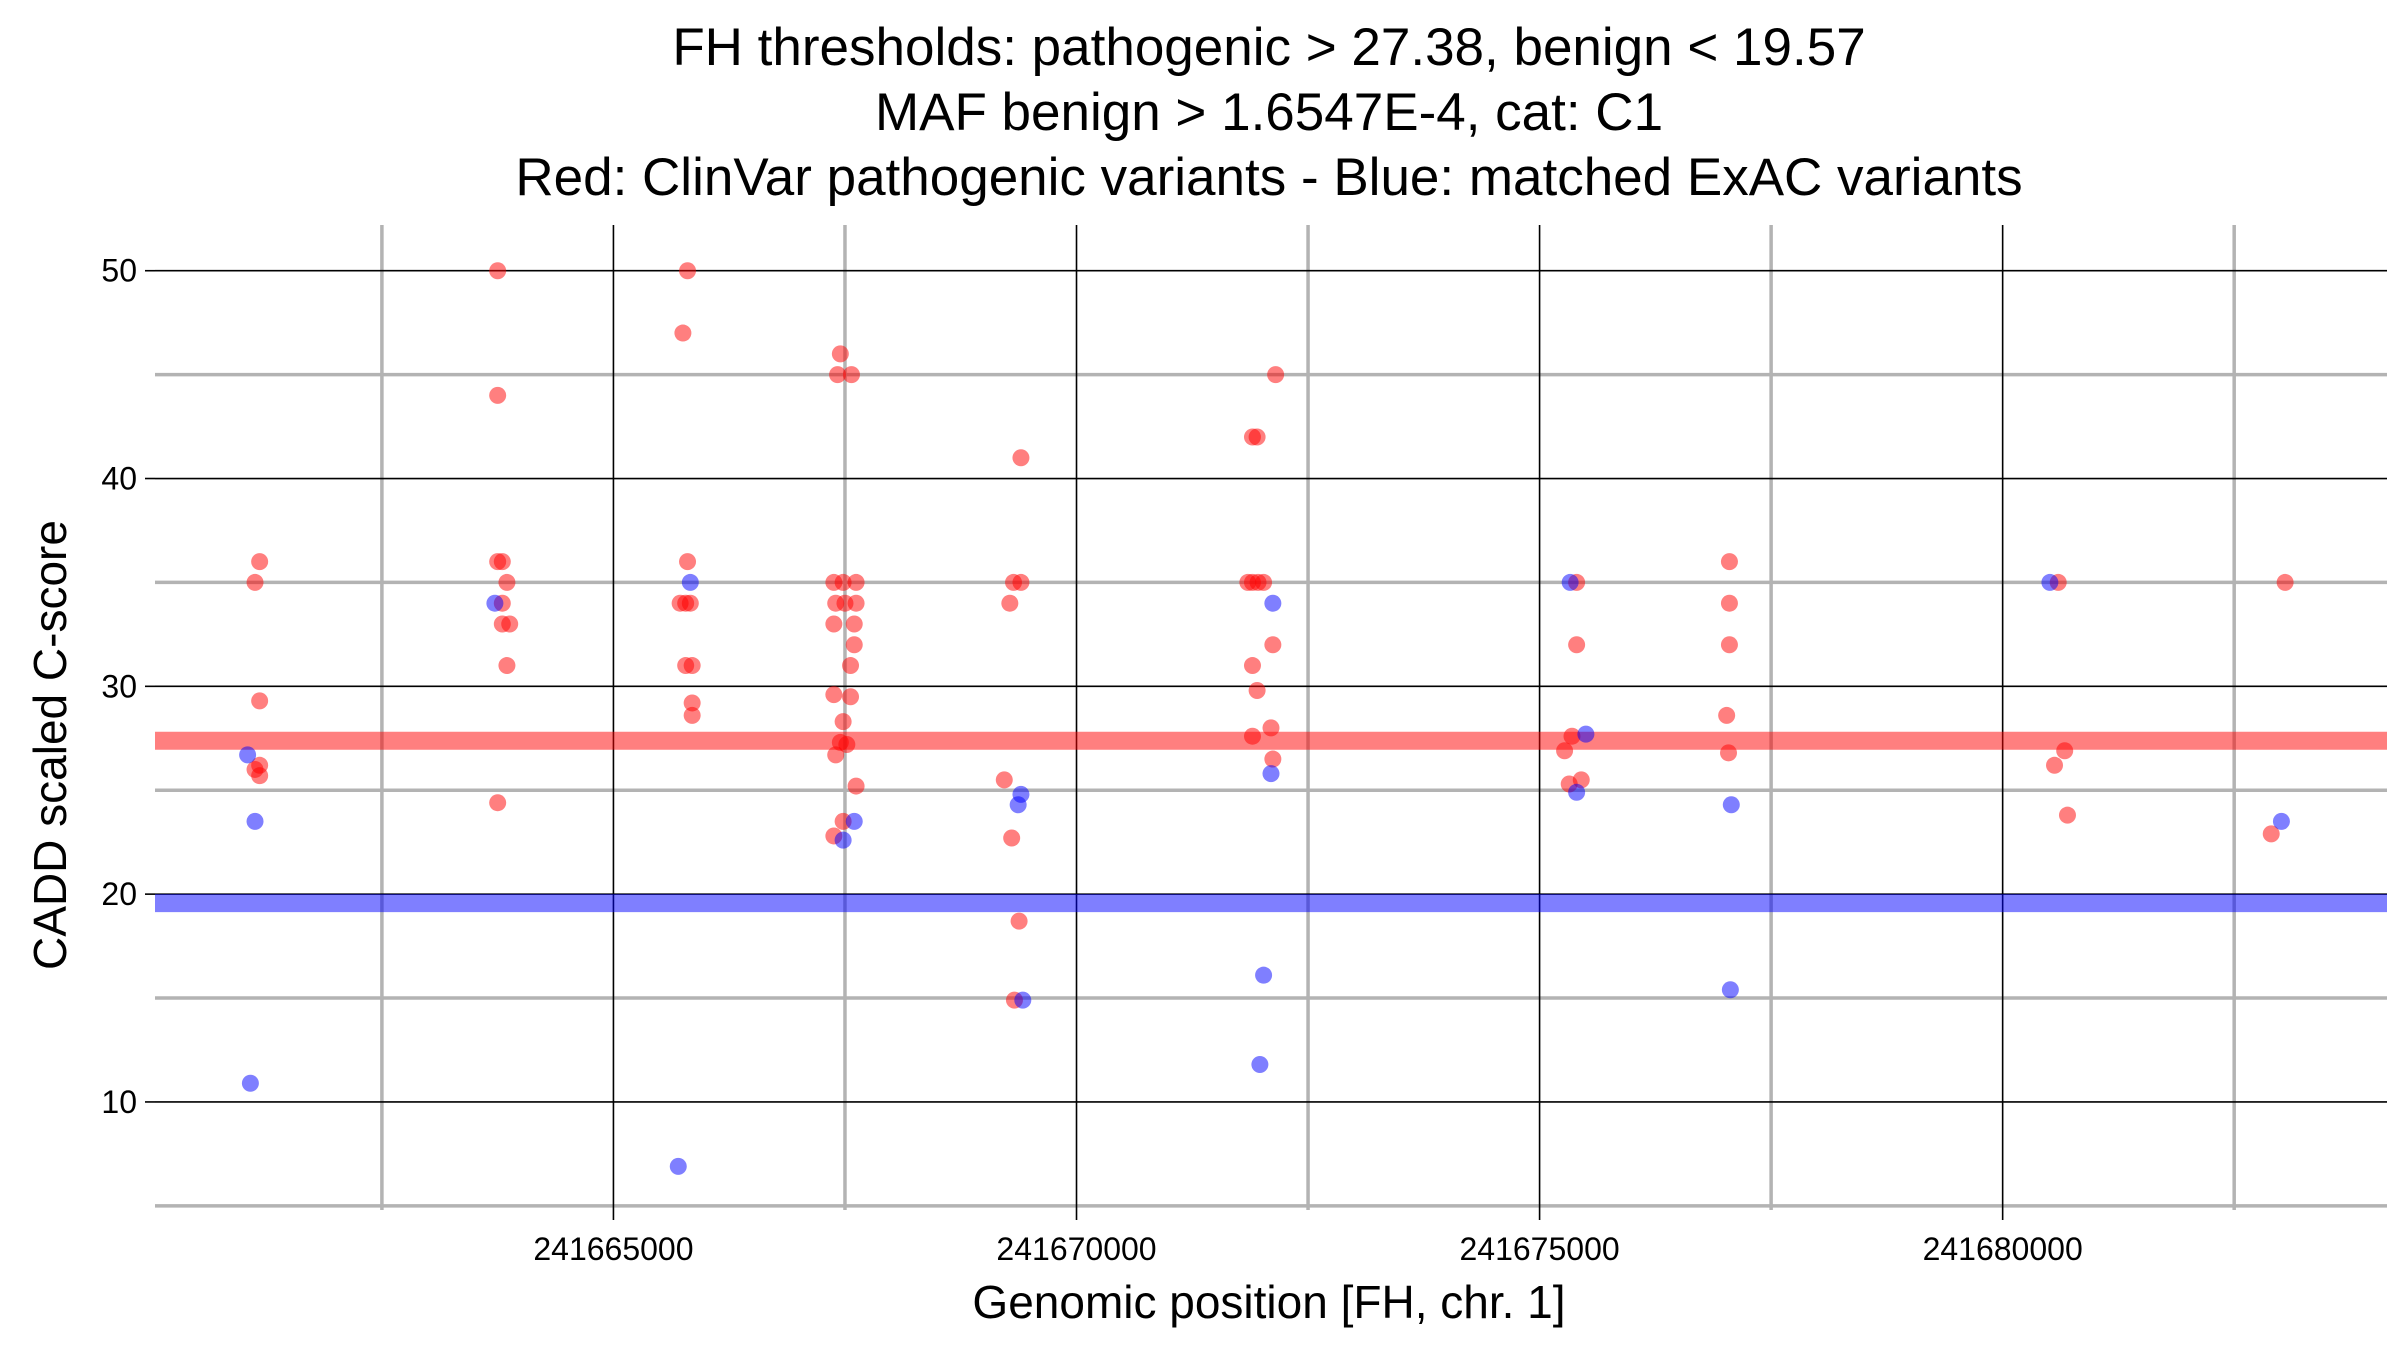 This screenshot has height=1350, width=2400. I want to click on y-tick-label: 40, so click(119, 479).